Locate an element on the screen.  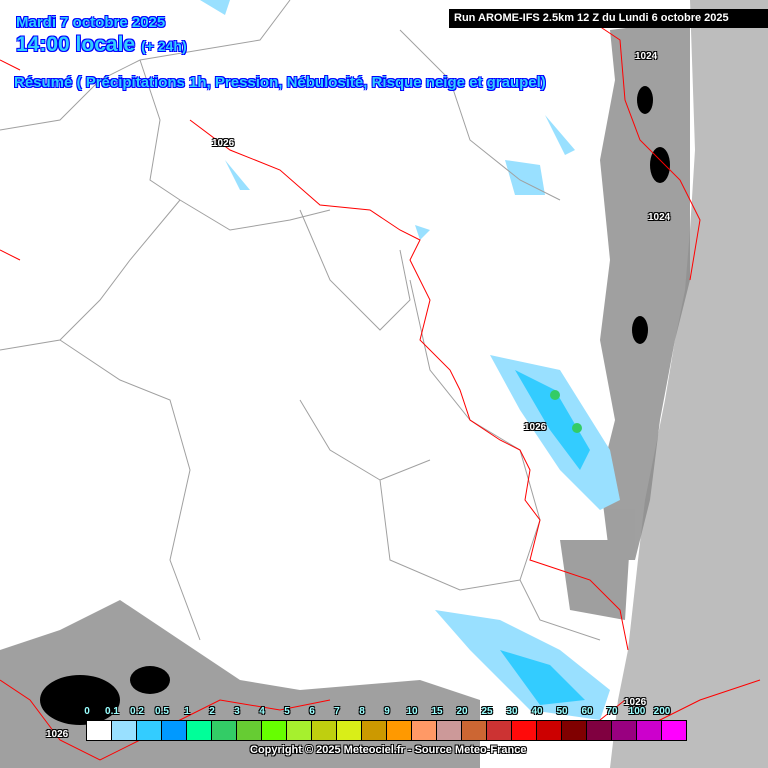
legend-label: 0.2 is located at coordinates (137, 711).